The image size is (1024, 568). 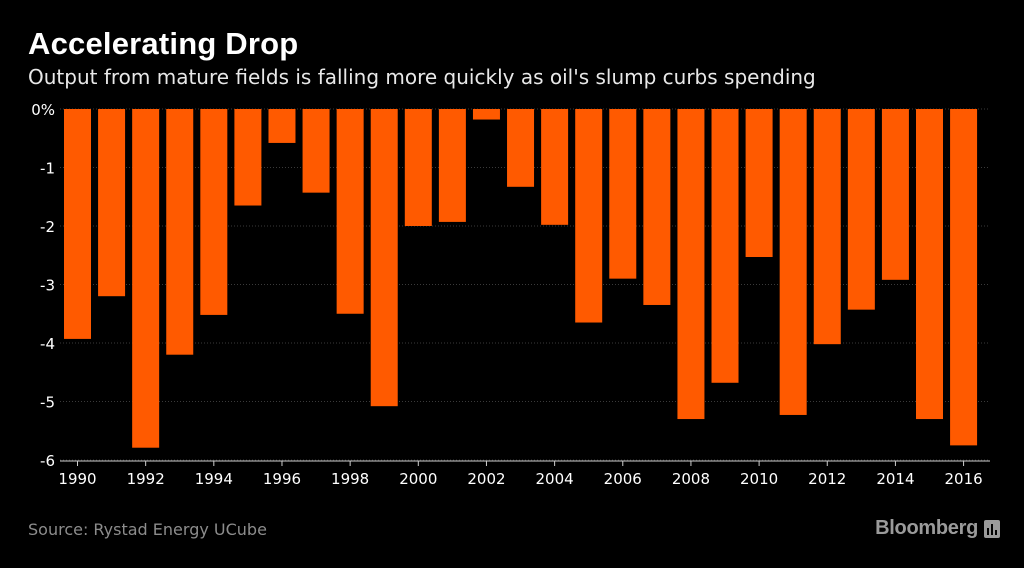 What do you see at coordinates (146, 479) in the screenshot?
I see `x-tick-label: 1992` at bounding box center [146, 479].